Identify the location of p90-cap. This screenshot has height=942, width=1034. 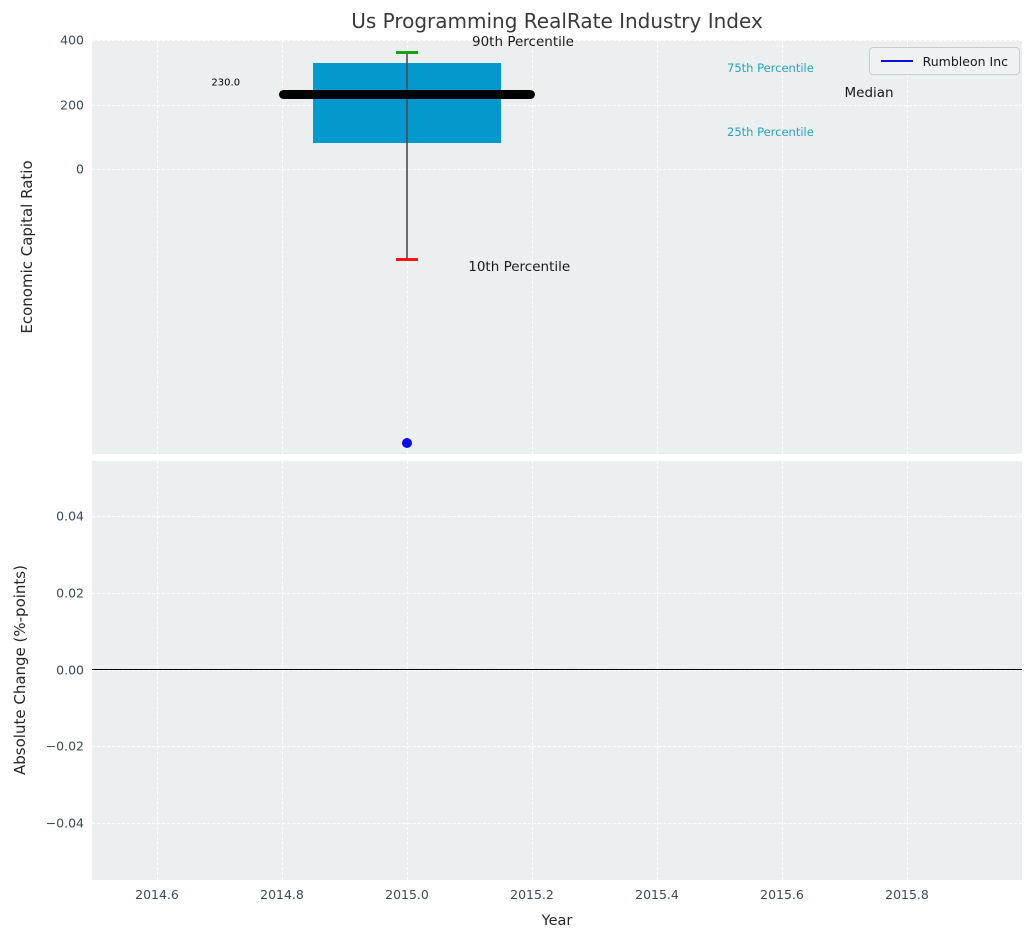
(407, 53).